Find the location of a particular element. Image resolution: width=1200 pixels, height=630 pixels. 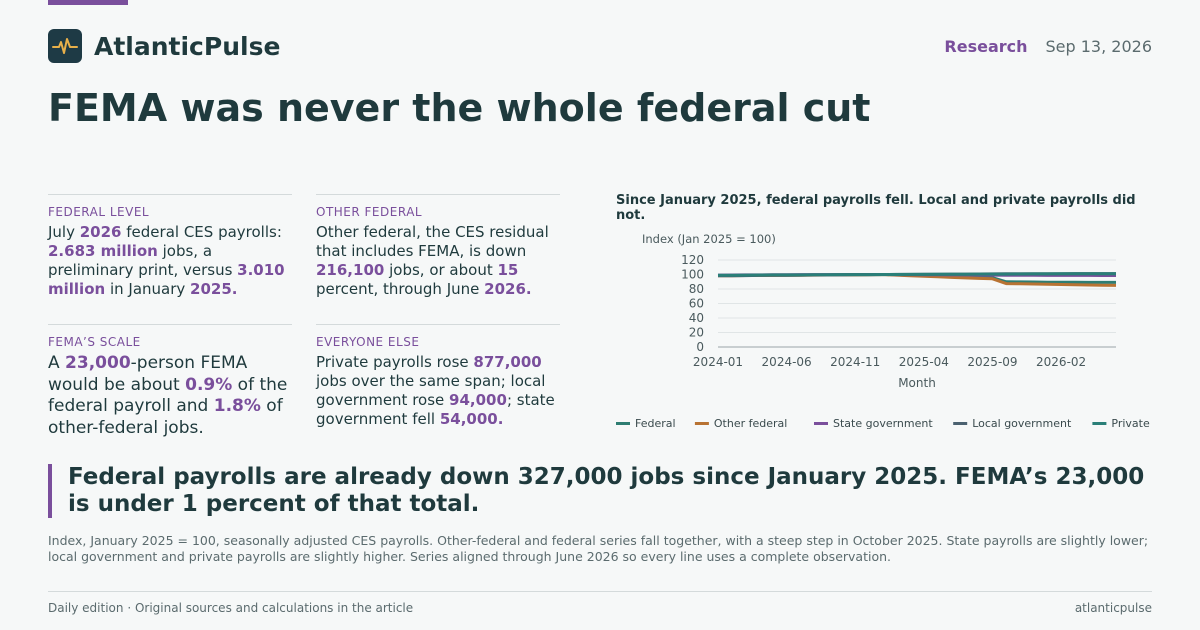

y-tick-label: 40 is located at coordinates (696, 318).